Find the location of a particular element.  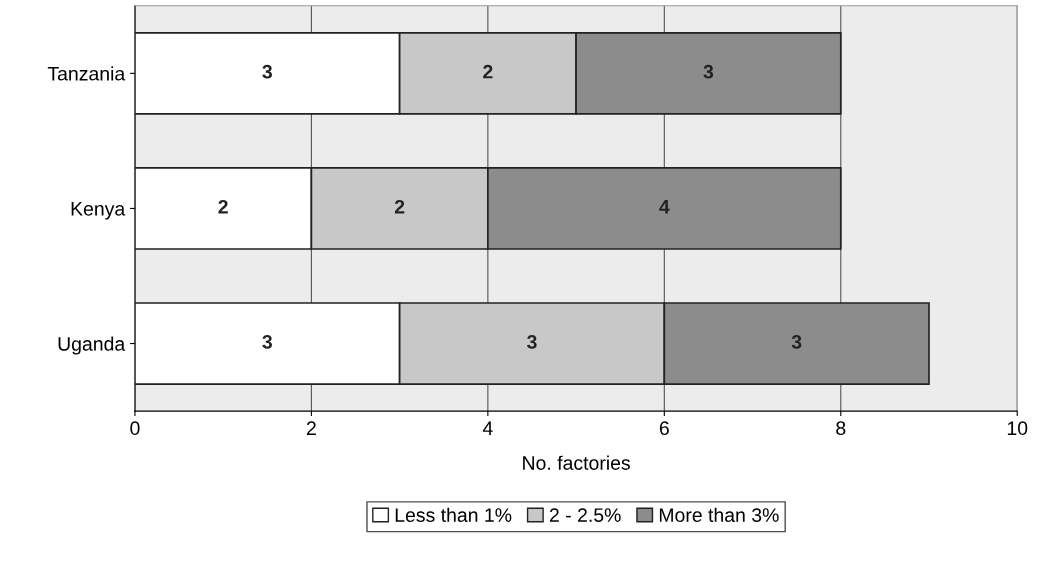

x-tick-label: 8 is located at coordinates (841, 428).